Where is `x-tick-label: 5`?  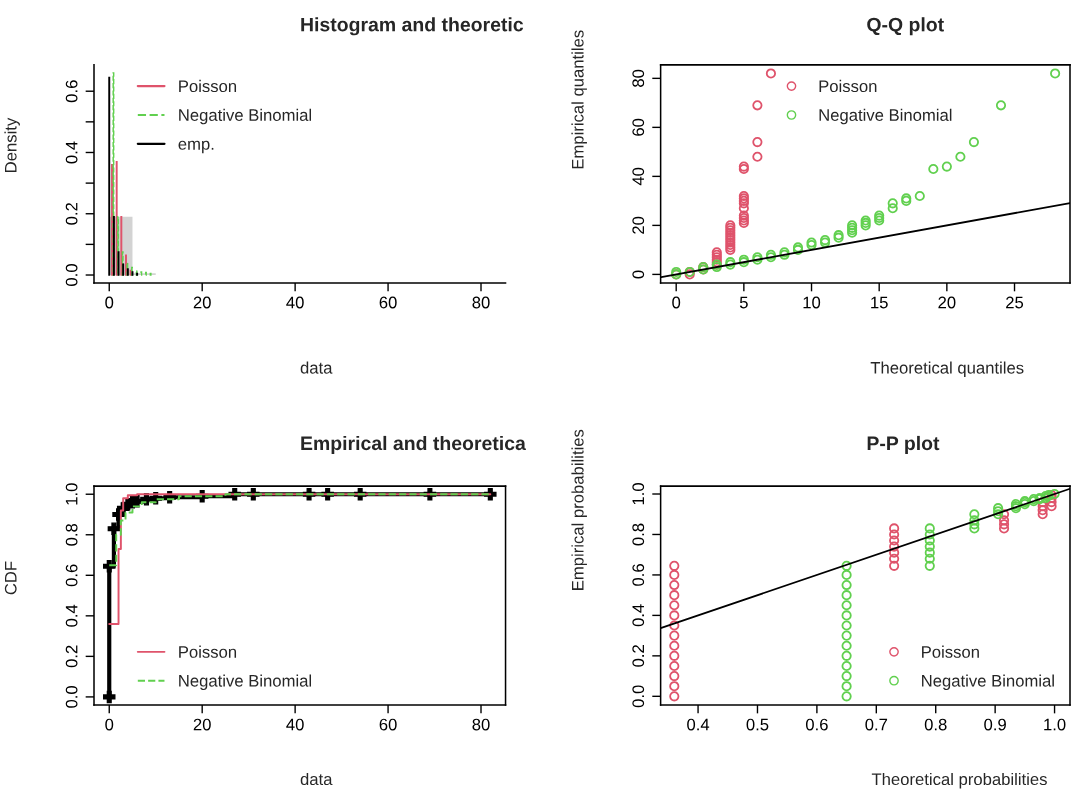
x-tick-label: 5 is located at coordinates (743, 302).